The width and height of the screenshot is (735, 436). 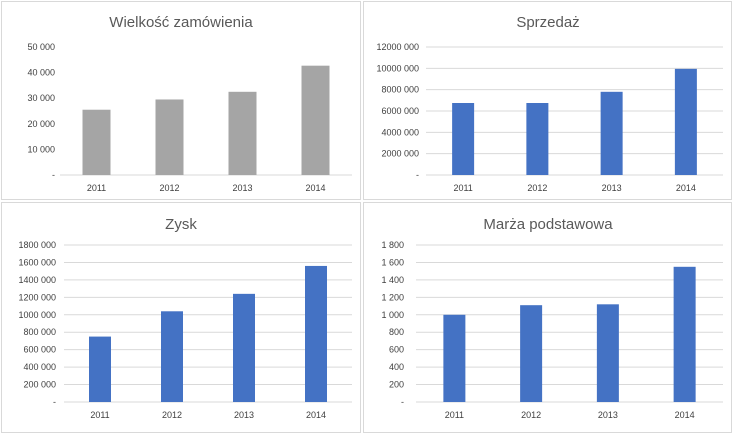 What do you see at coordinates (39, 350) in the screenshot?
I see `y-tick-label: 600 000` at bounding box center [39, 350].